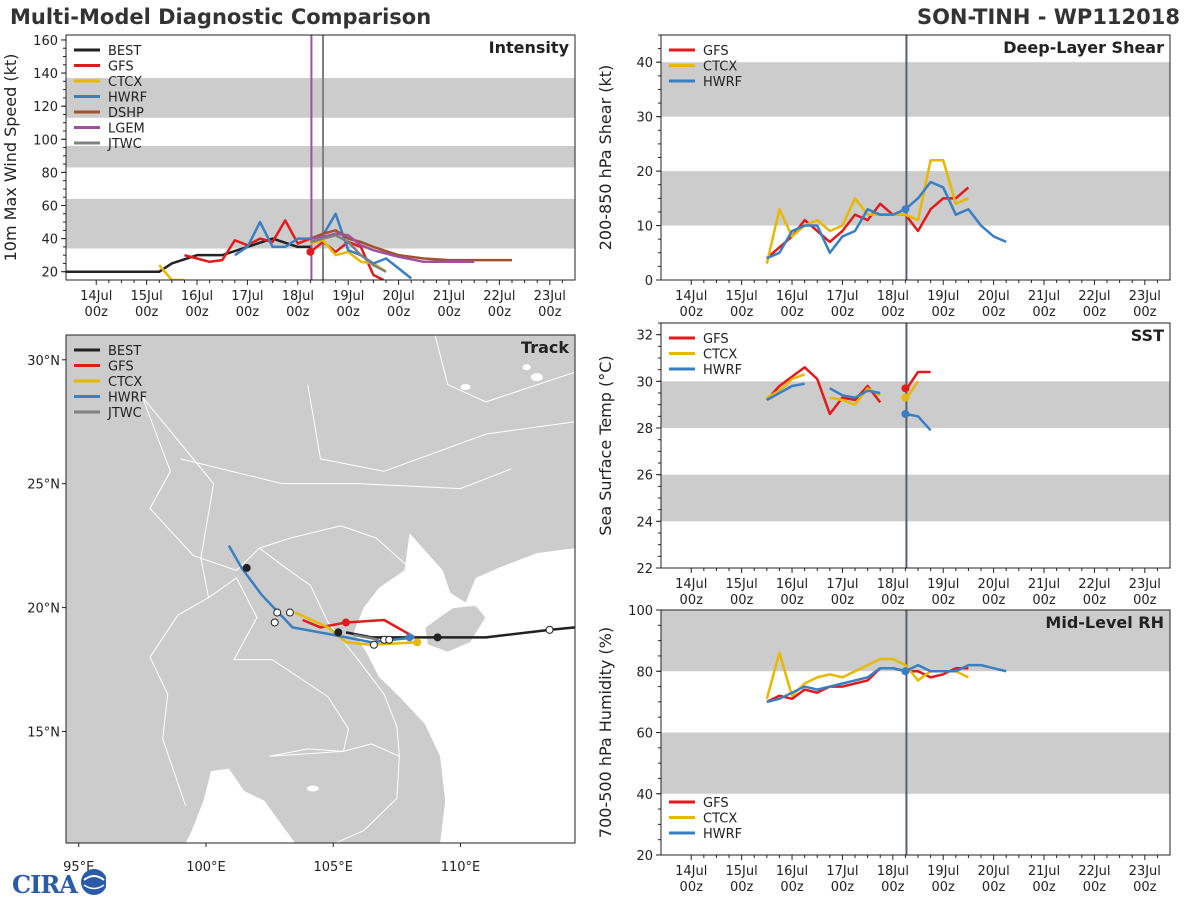 The width and height of the screenshot is (1200, 900). I want to click on x-tick-date: 16Jul, so click(792, 296).